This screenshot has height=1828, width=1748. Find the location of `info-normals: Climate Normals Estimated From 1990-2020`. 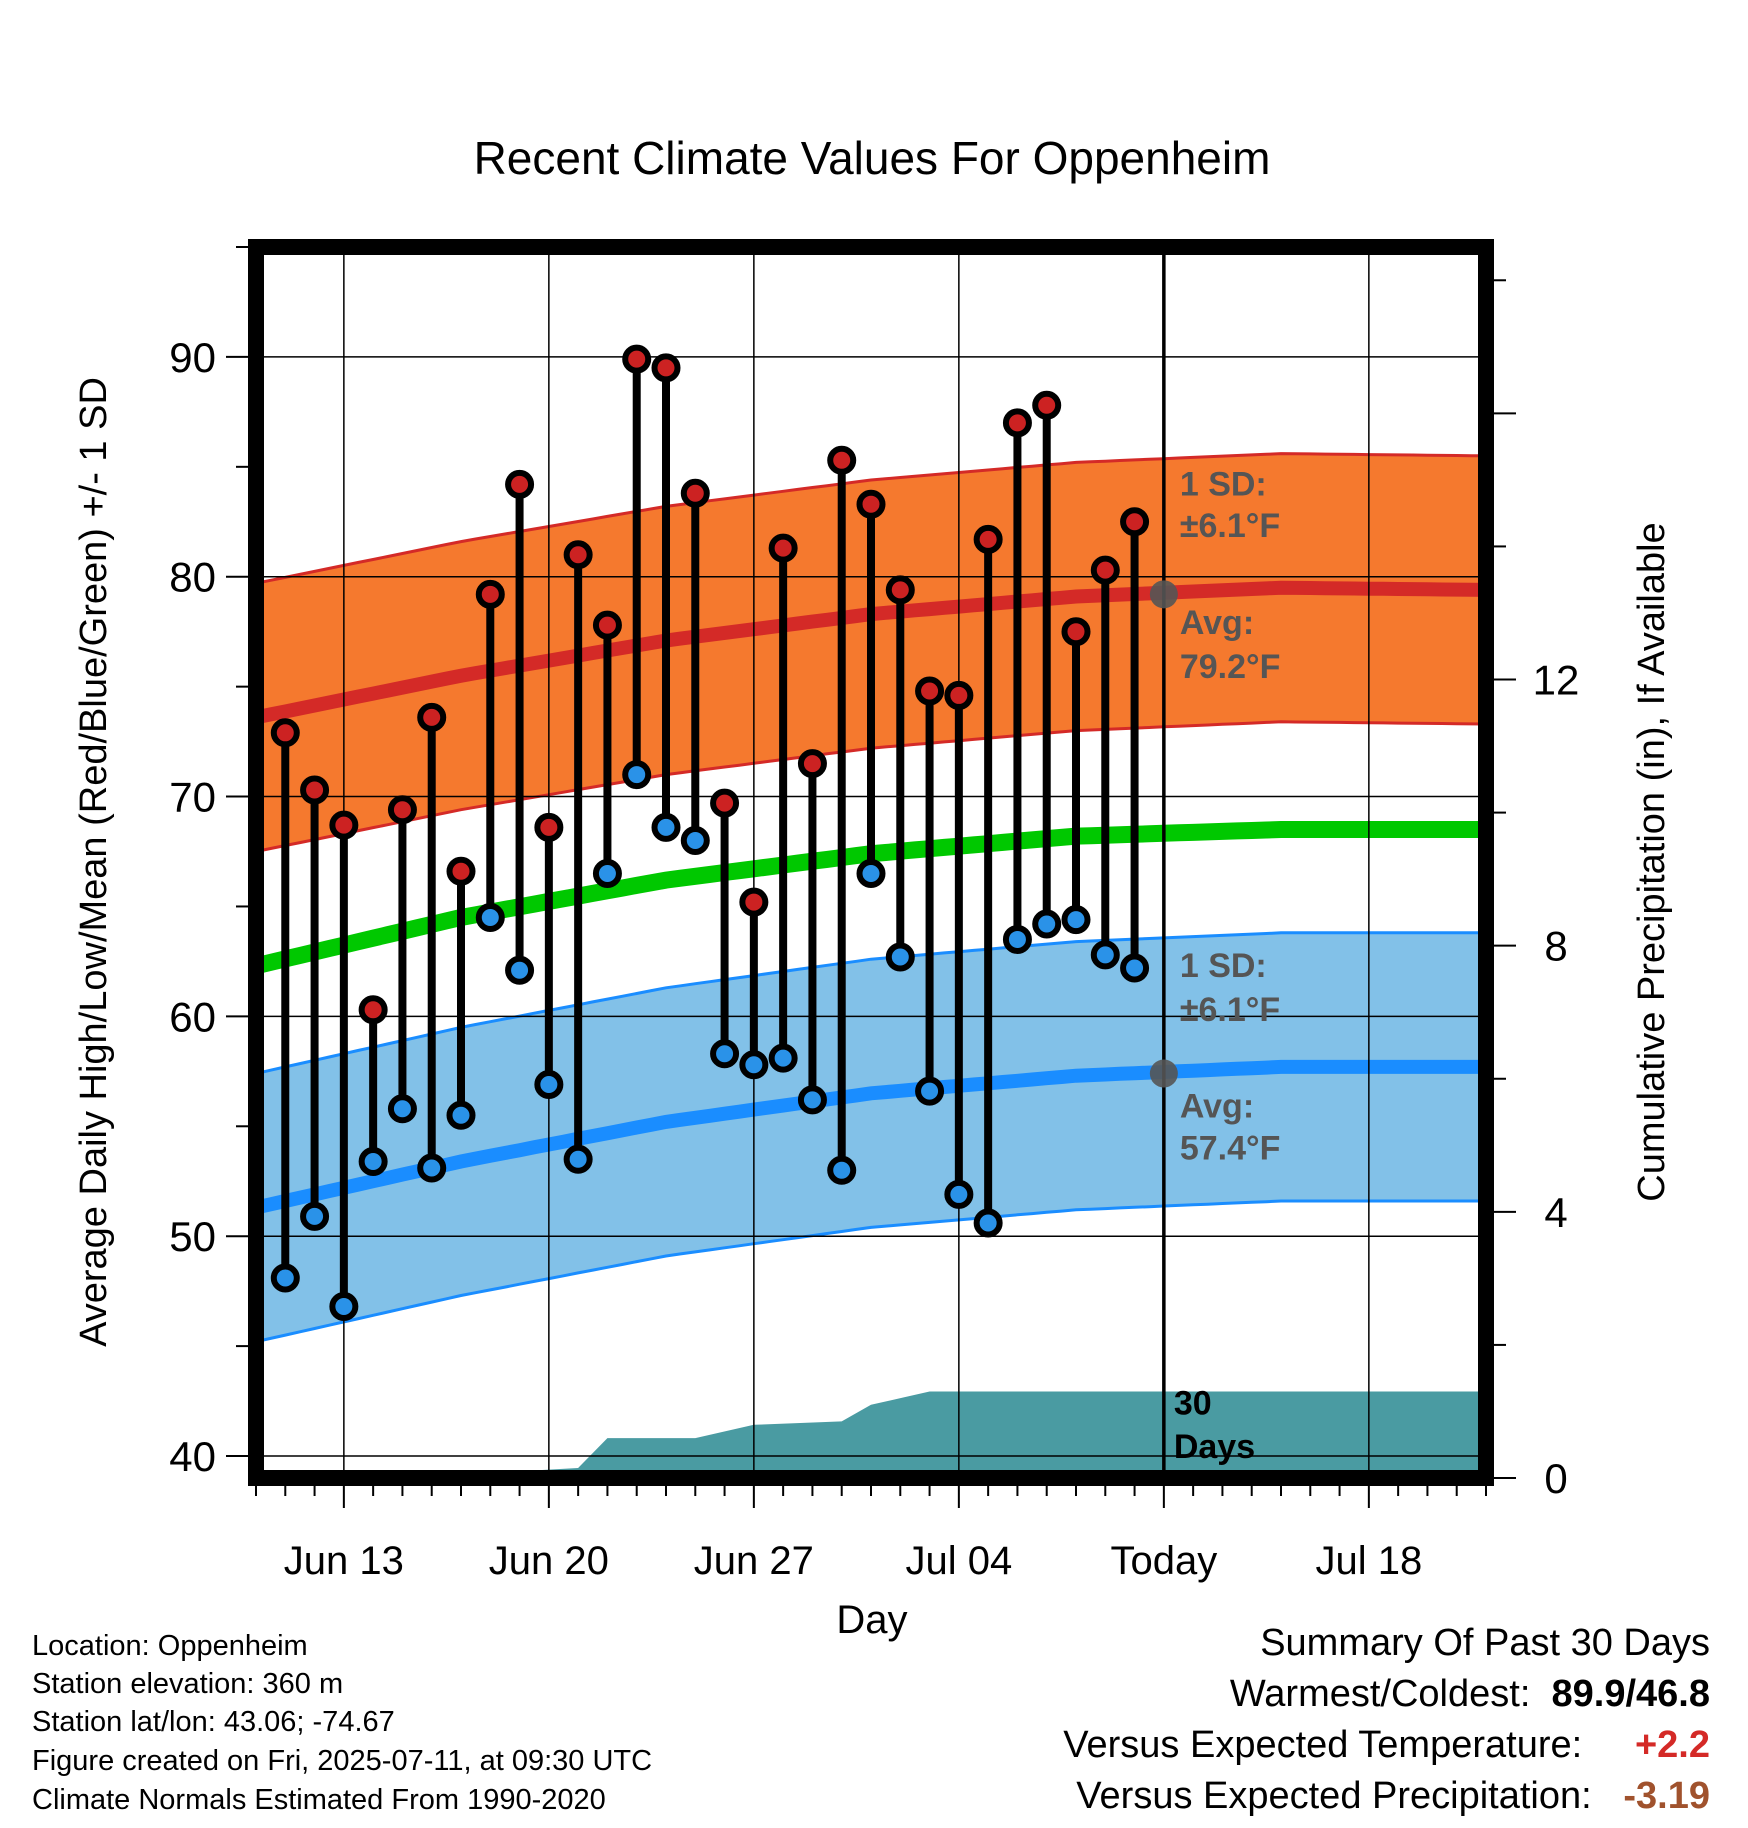

info-normals: Climate Normals Estimated From 1990-2020 is located at coordinates (319, 1800).